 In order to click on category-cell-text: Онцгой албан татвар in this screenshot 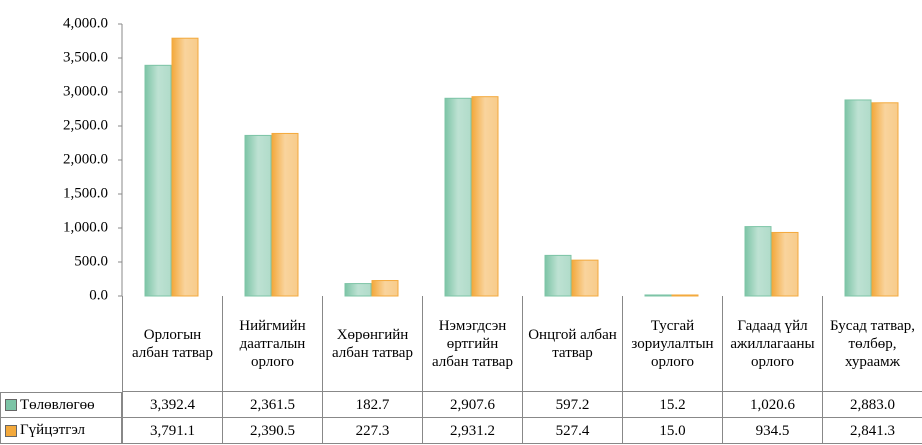, I will do `click(572, 343)`.